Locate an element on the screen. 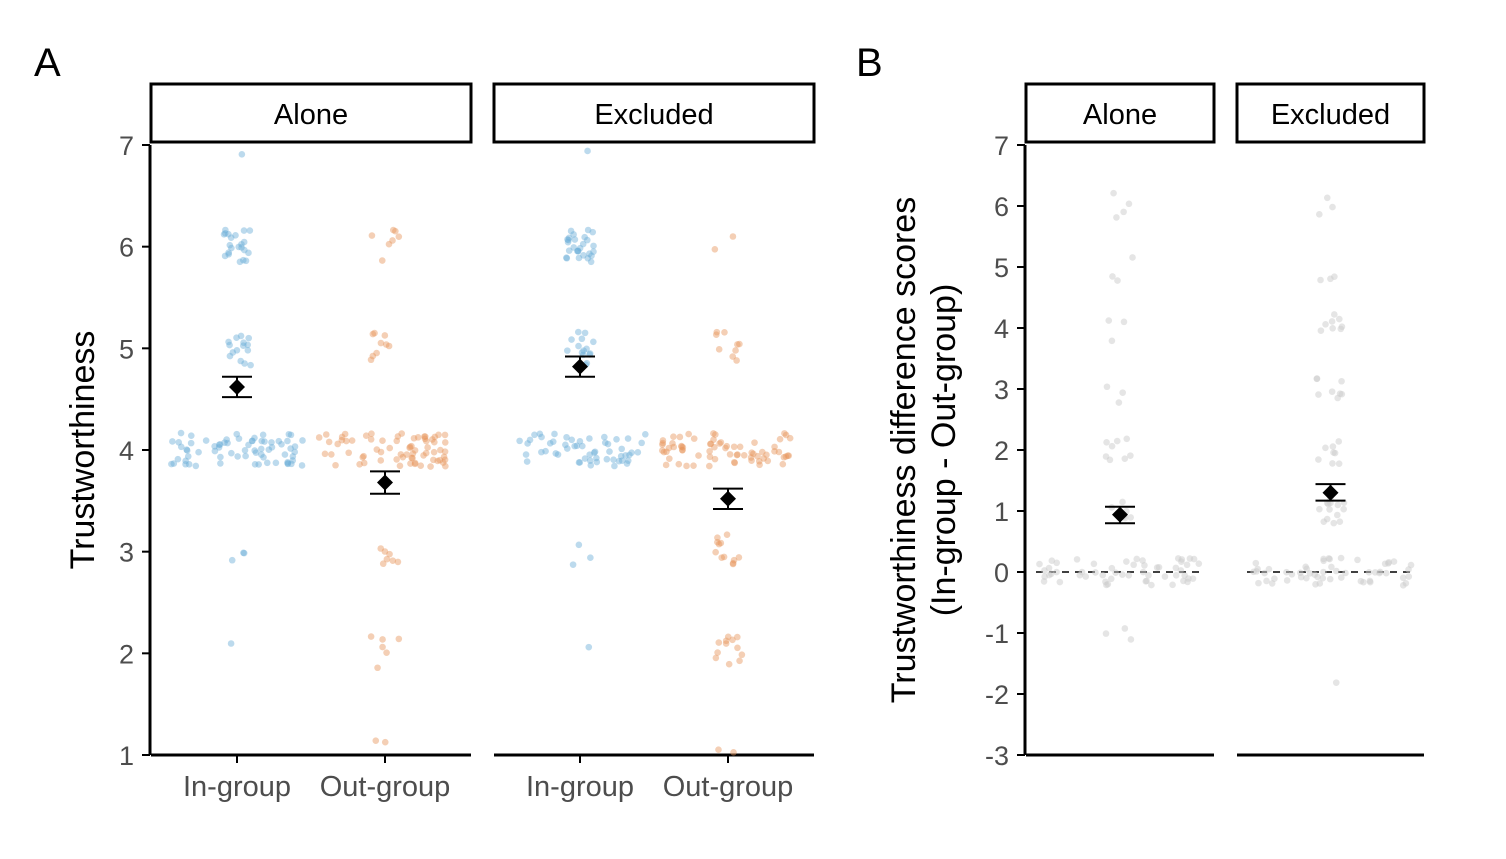 This screenshot has width=1506, height=859. panel-label: A is located at coordinates (47, 63).